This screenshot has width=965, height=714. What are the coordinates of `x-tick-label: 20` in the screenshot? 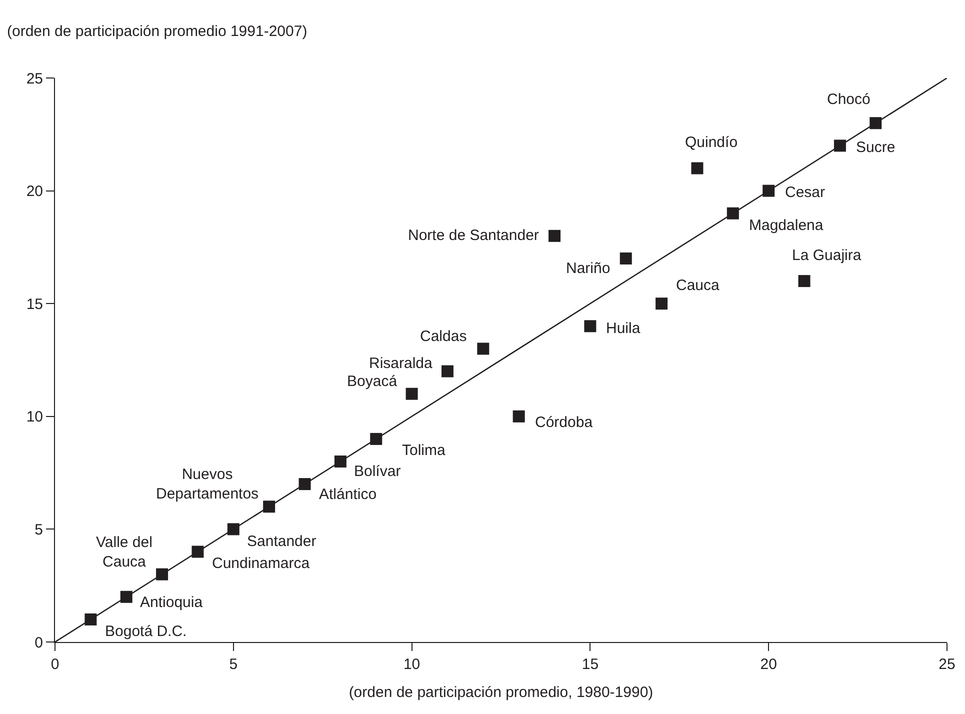 It's located at (768, 664).